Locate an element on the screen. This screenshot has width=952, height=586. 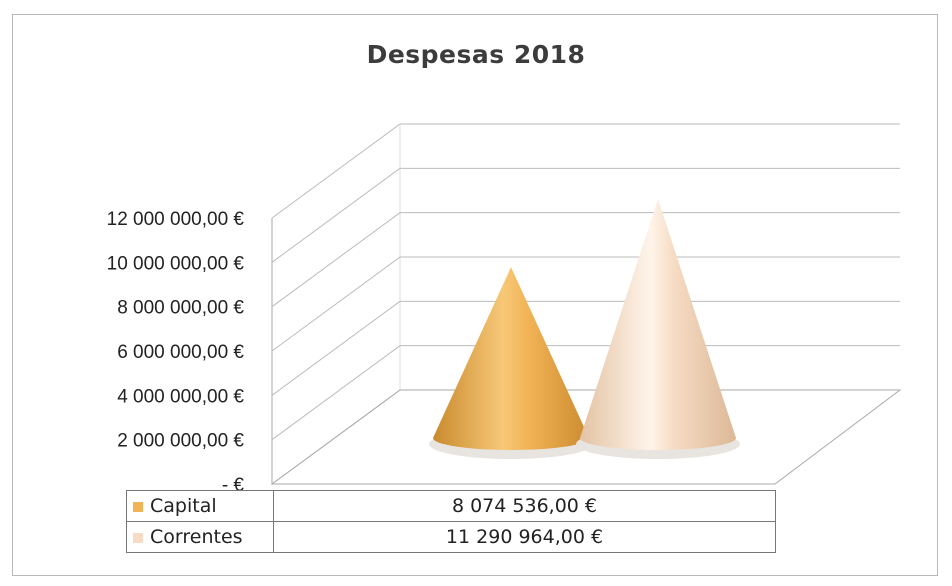
table-row: Correntes 11 290 964,00 € is located at coordinates (451, 537).